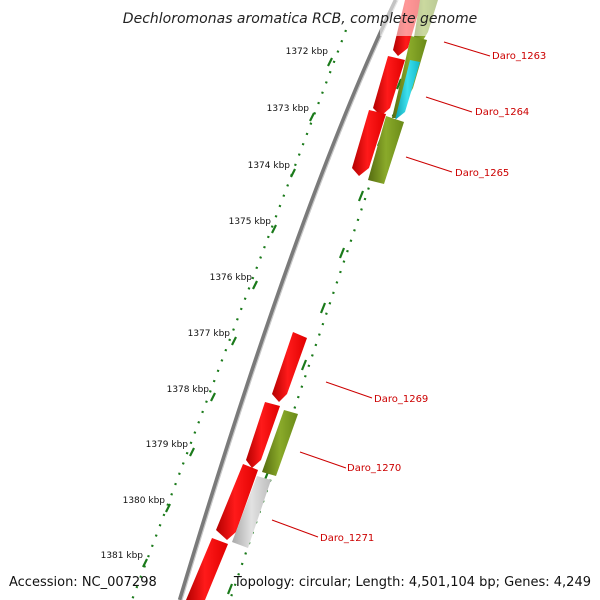  Describe the element at coordinates (288, 109) in the screenshot. I see `kbp-label: 1373 kbp` at that location.